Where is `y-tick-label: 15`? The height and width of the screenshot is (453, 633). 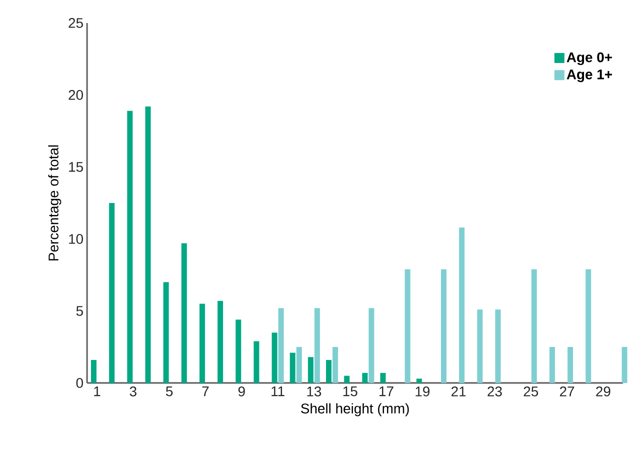
y-tick-label: 15 is located at coordinates (76, 167).